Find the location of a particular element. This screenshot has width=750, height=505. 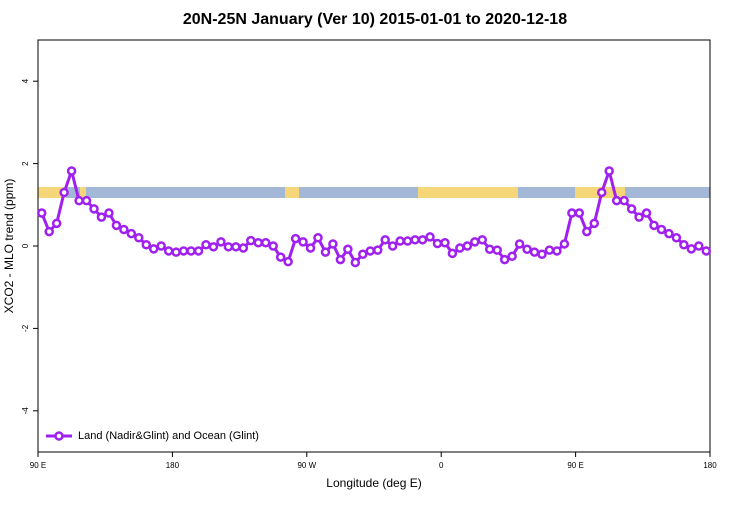

y-tick-label: 4 is located at coordinates (25, 80).